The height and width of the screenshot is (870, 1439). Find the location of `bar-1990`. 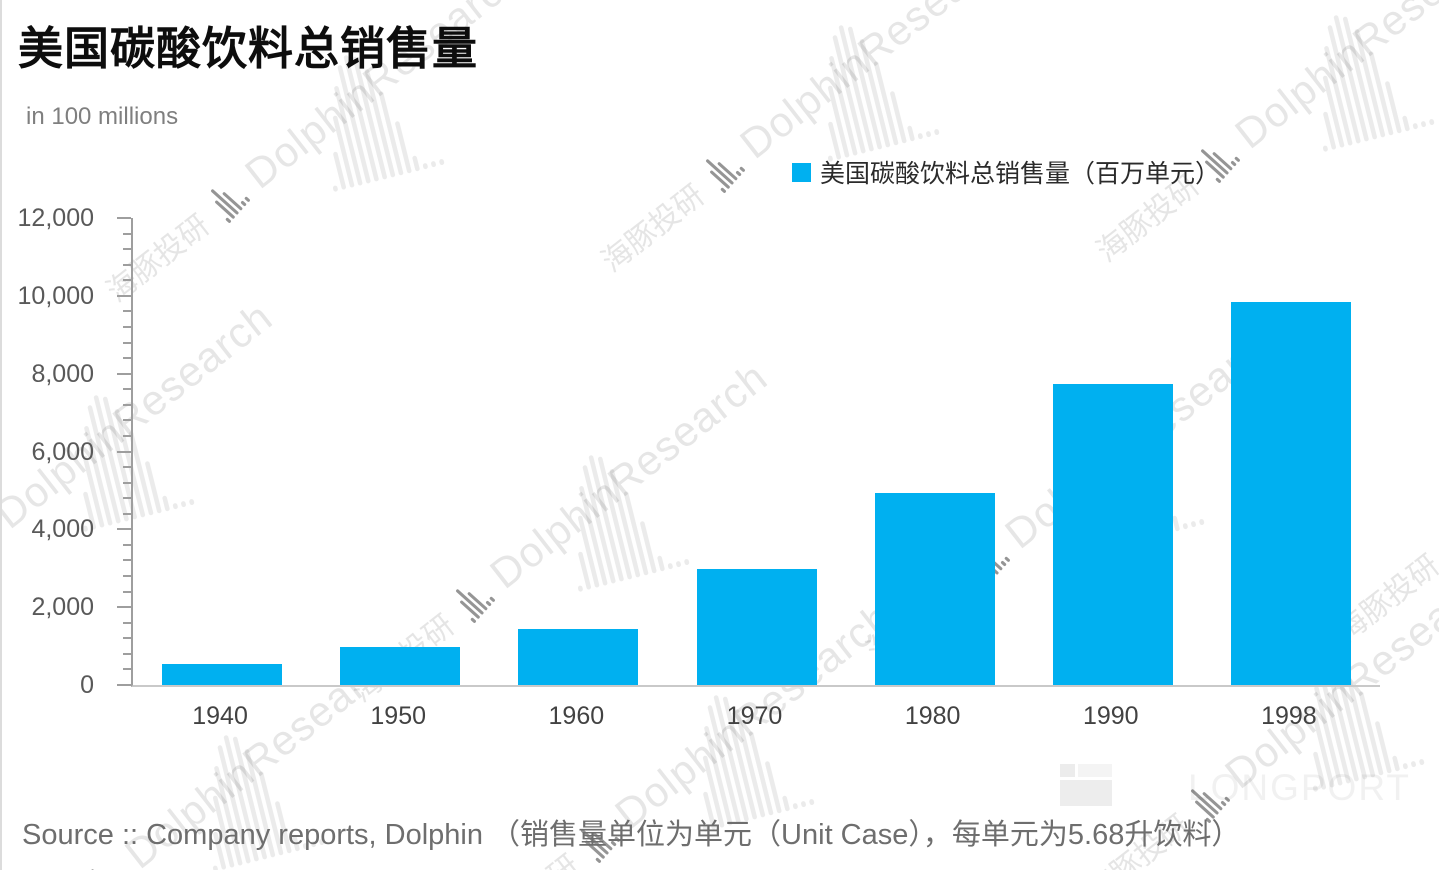

bar-1990 is located at coordinates (1112, 534).